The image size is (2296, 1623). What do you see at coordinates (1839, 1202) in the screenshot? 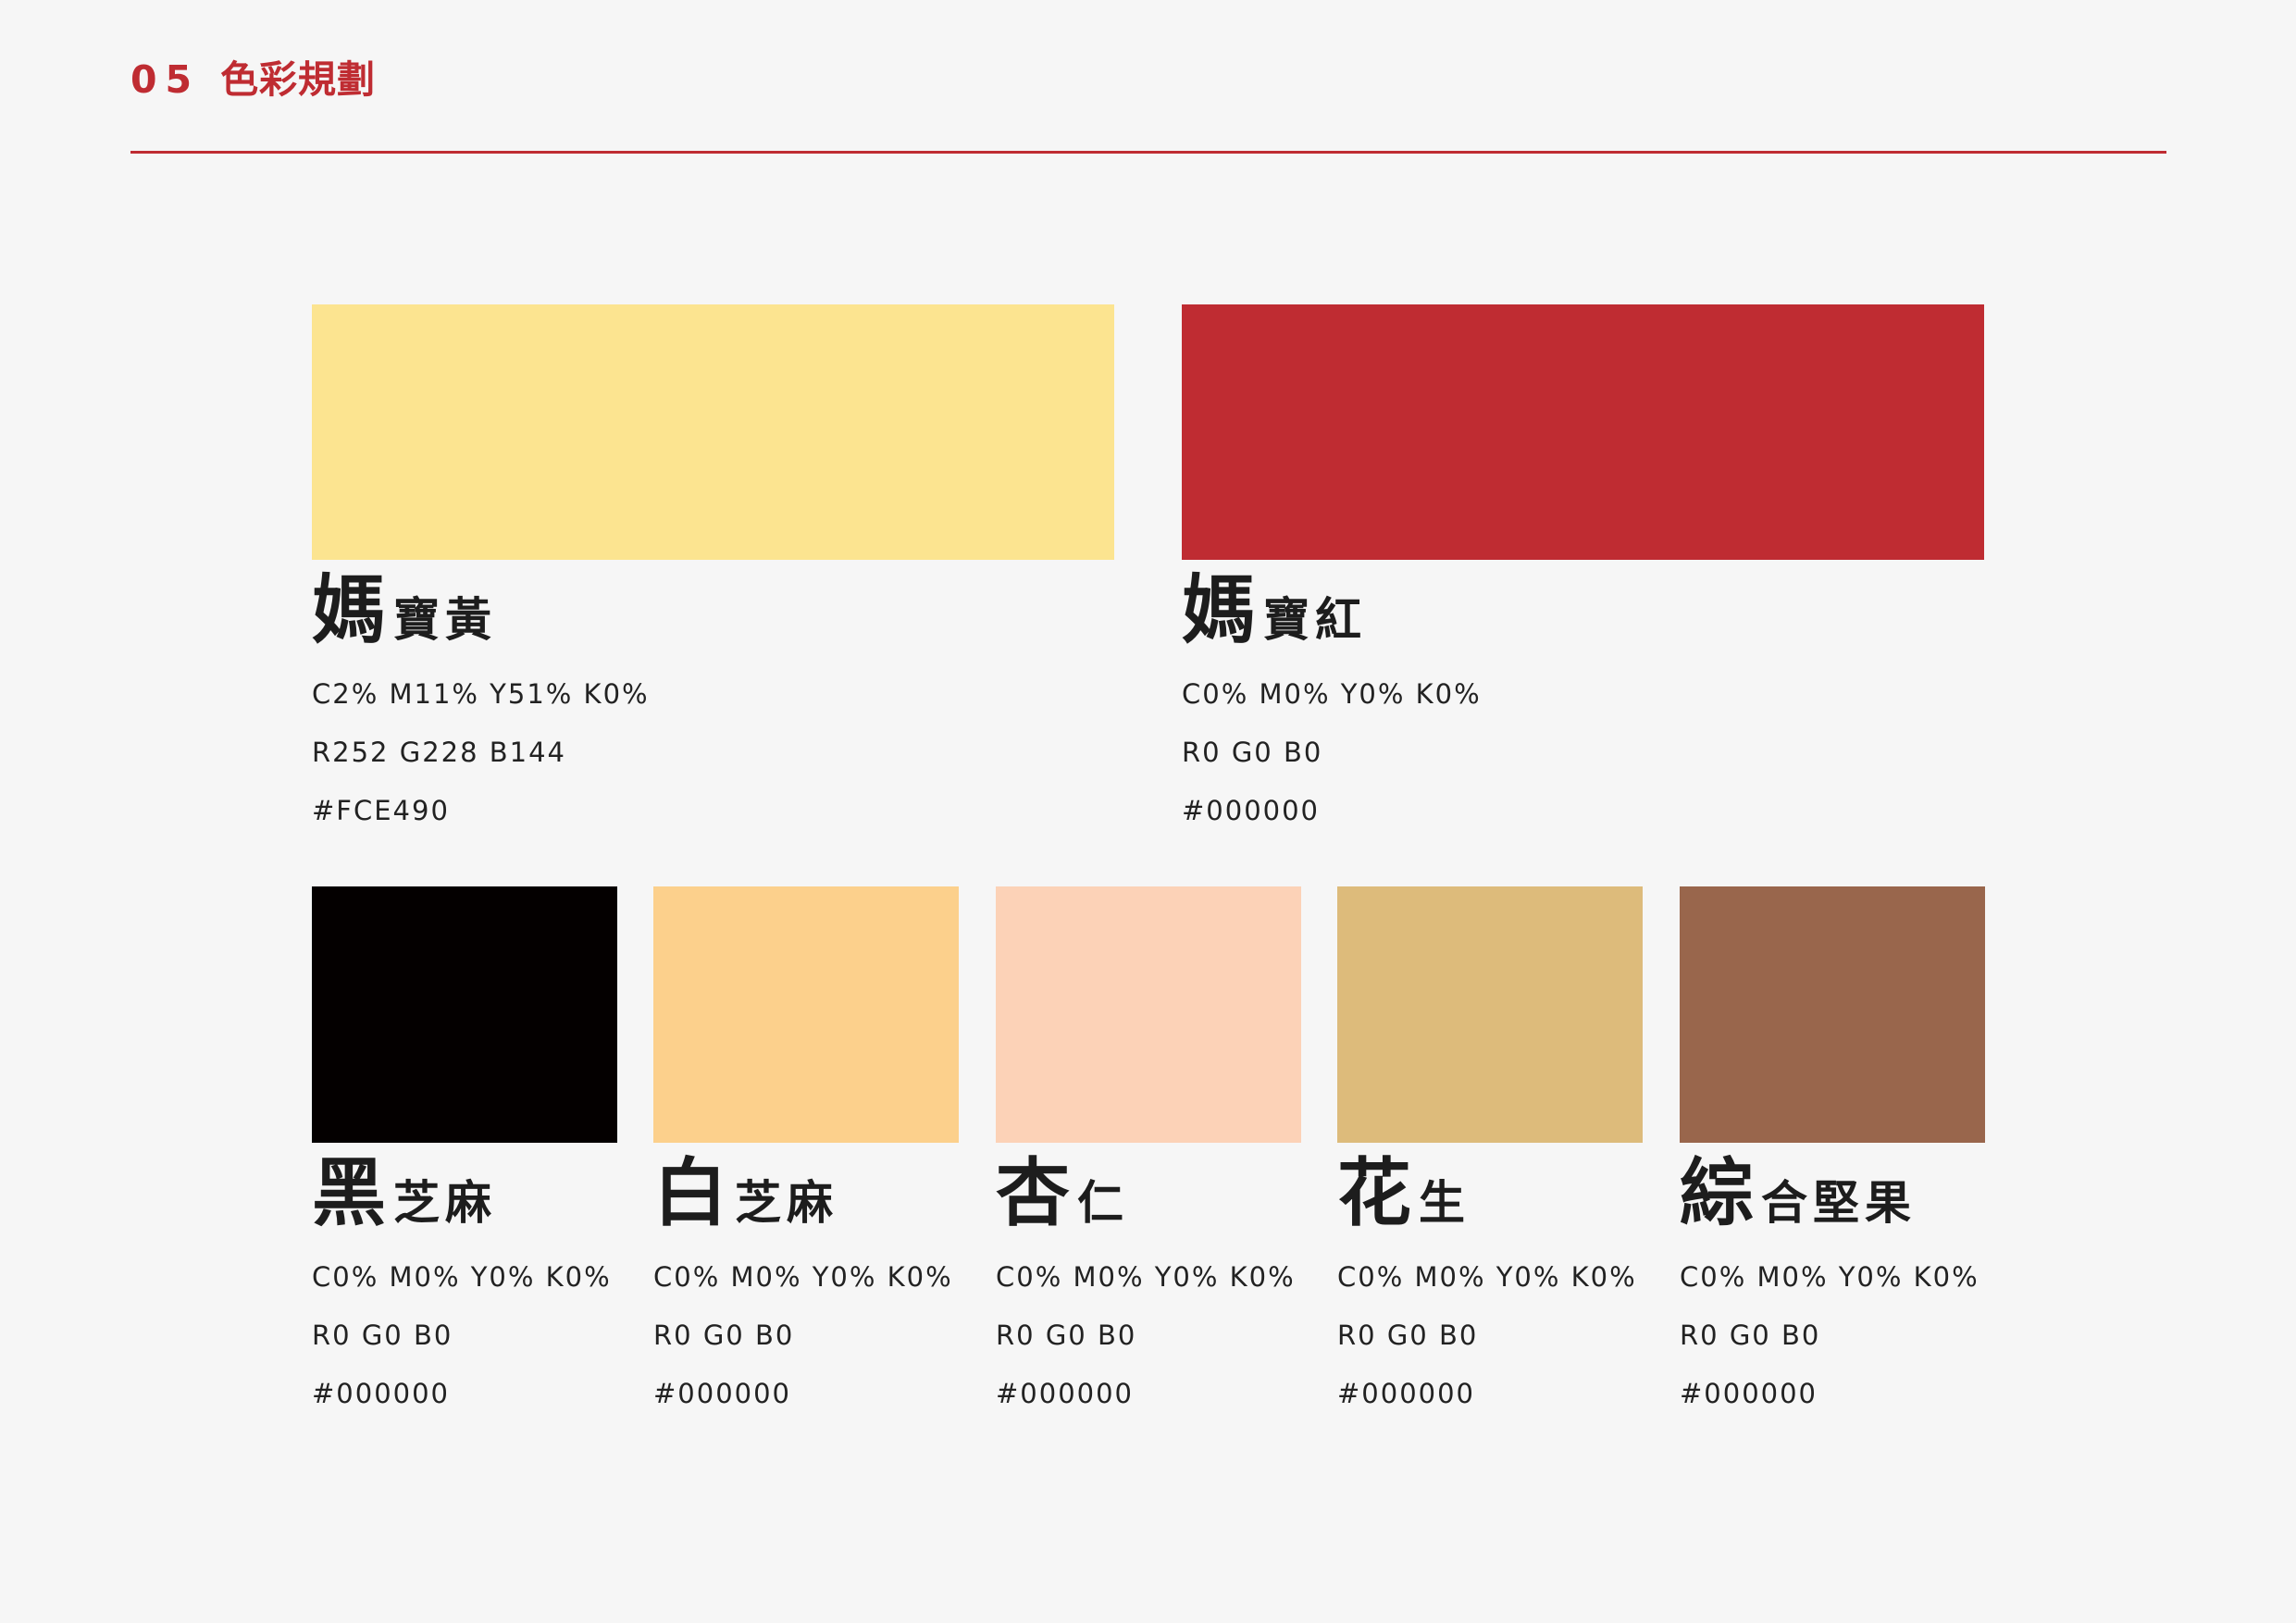
I see `color-name-rest: 合堅果` at bounding box center [1839, 1202].